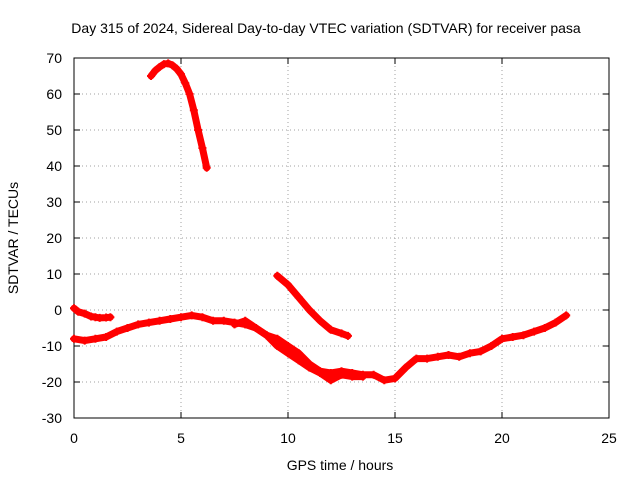 This screenshot has height=480, width=640. I want to click on y-tick-label: 40, so click(54, 166).